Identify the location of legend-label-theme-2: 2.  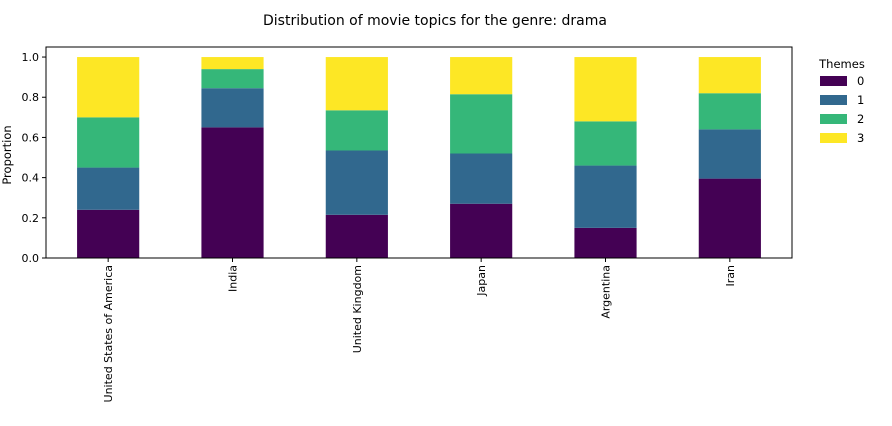
(860, 119).